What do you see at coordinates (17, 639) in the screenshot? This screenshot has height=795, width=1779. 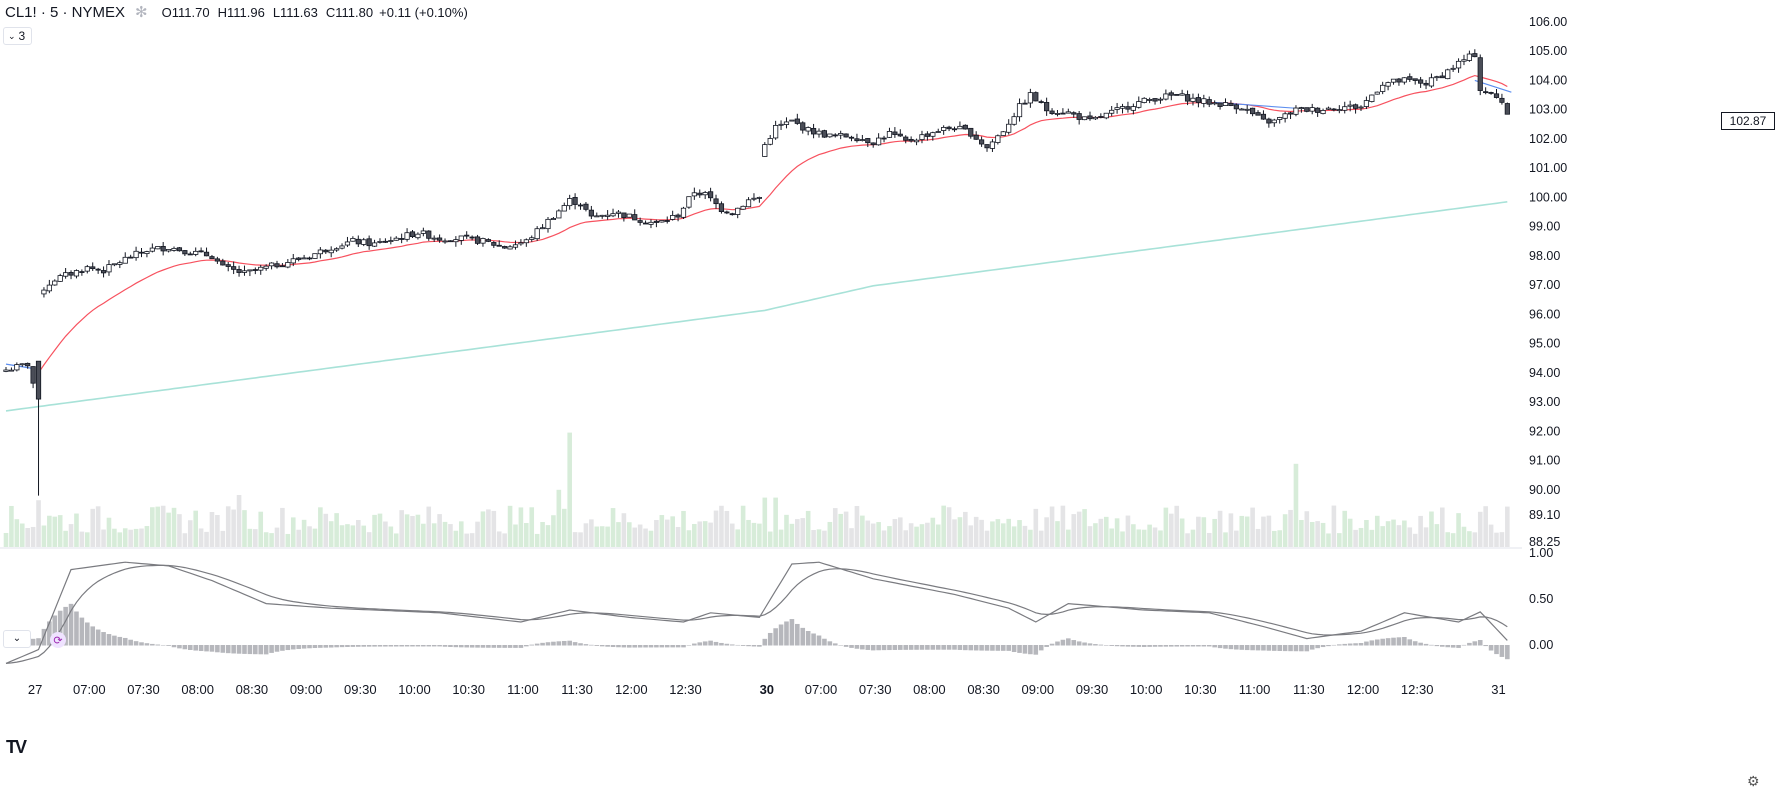 I see `macd-pane-toggle-button: ⌄` at bounding box center [17, 639].